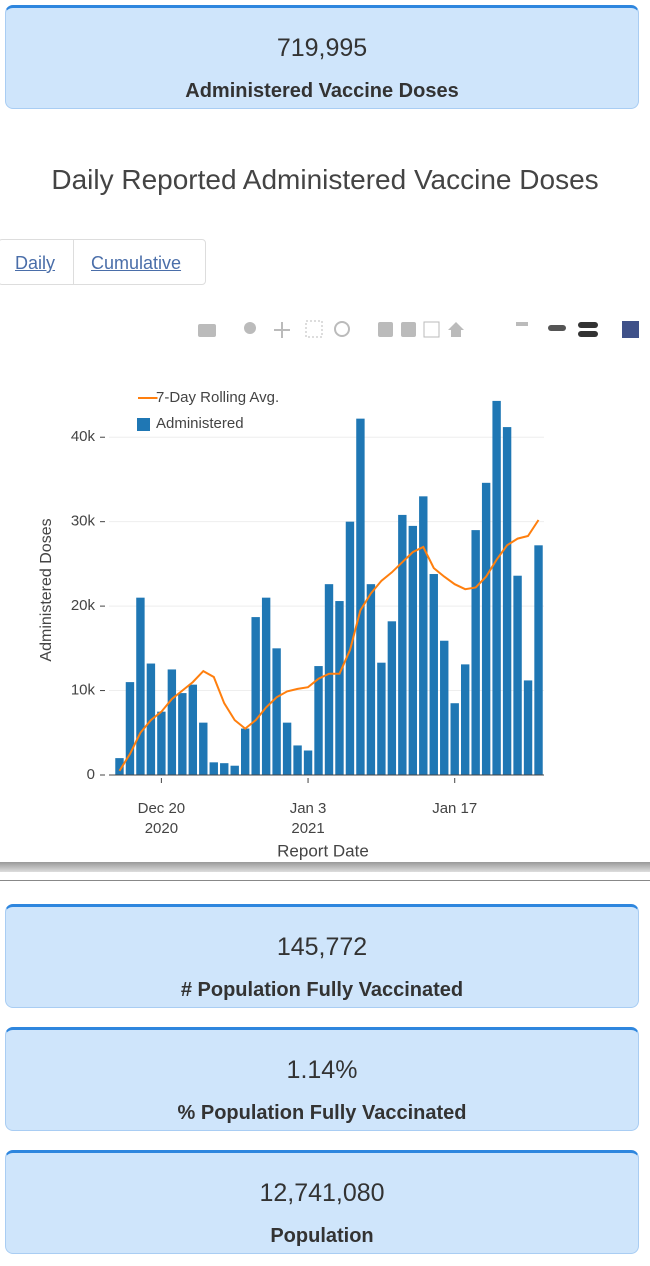 The image size is (650, 1266). Describe the element at coordinates (282, 330) in the screenshot. I see `pan-icon` at that location.